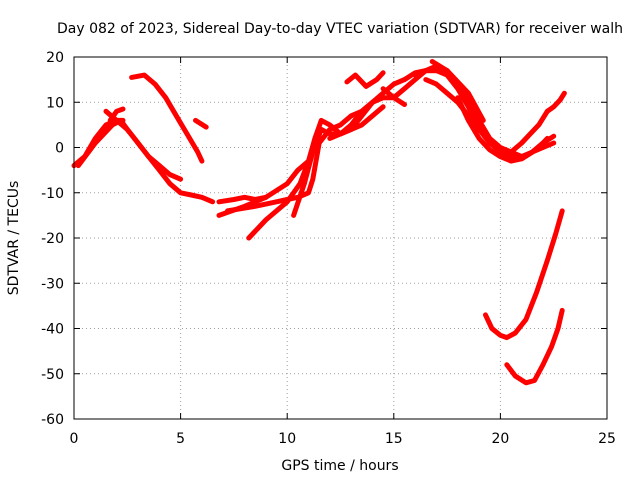 This screenshot has height=480, width=640. What do you see at coordinates (52, 239) in the screenshot?
I see `y-tick-label: -20` at bounding box center [52, 239].